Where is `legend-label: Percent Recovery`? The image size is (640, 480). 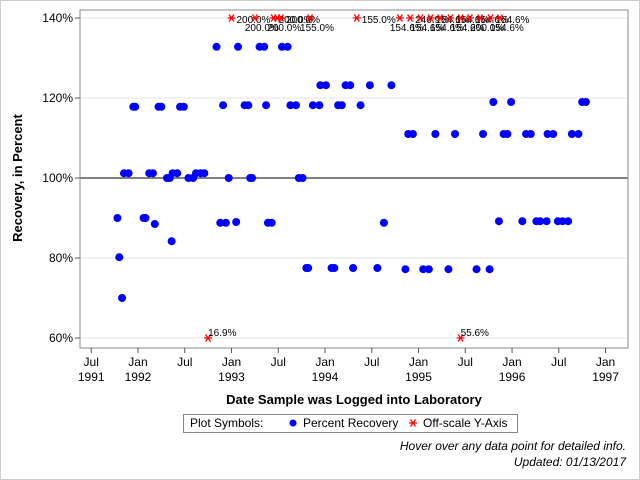 legend-label: Percent Recovery is located at coordinates (350, 423).